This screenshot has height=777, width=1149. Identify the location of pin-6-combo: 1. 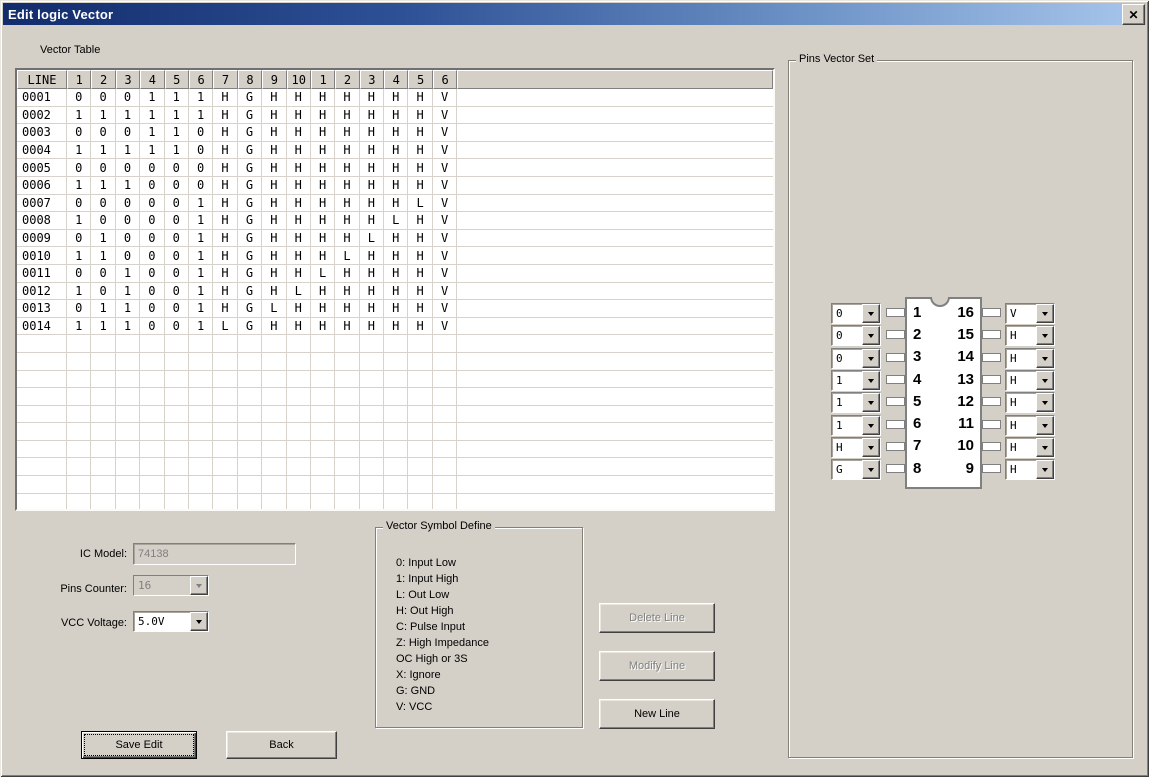
(856, 425).